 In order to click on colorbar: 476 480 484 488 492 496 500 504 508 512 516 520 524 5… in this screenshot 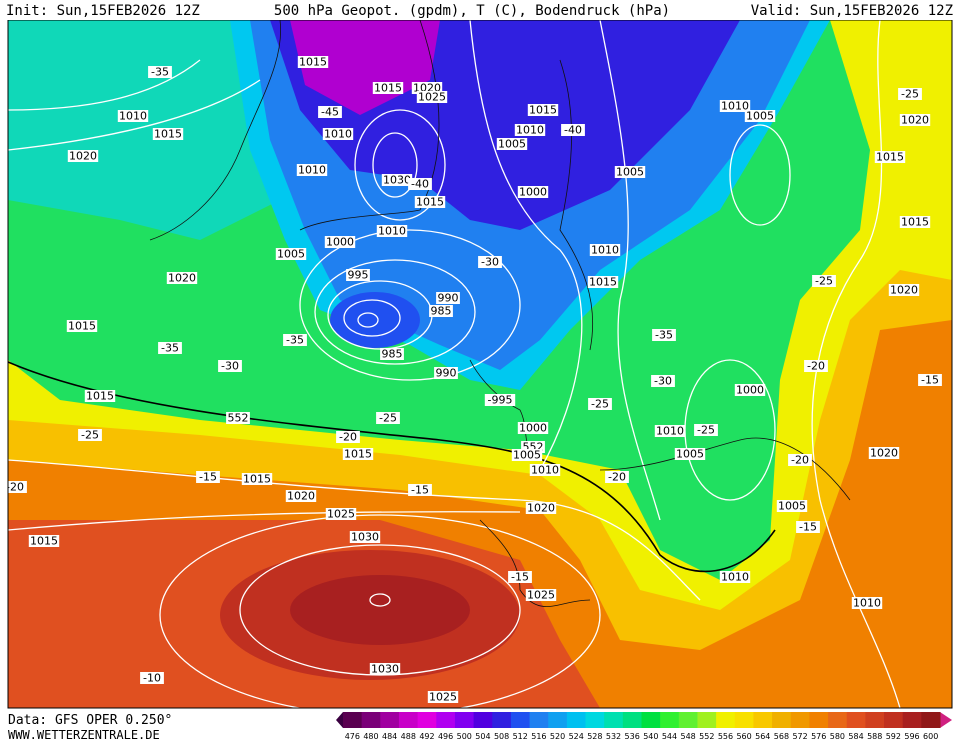, I will do `click(644, 726)`.